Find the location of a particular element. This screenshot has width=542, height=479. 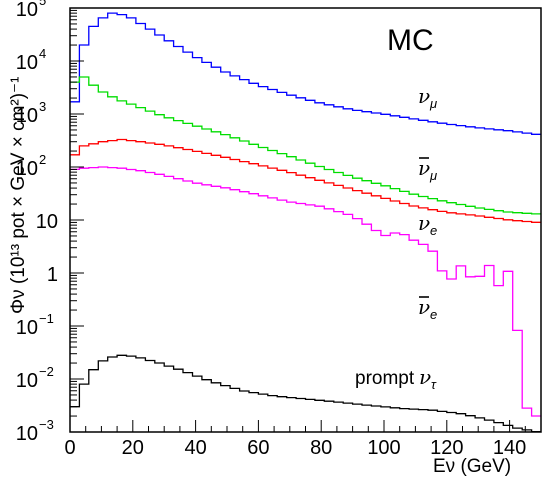

x-tick-label: 60 is located at coordinates (258, 448).